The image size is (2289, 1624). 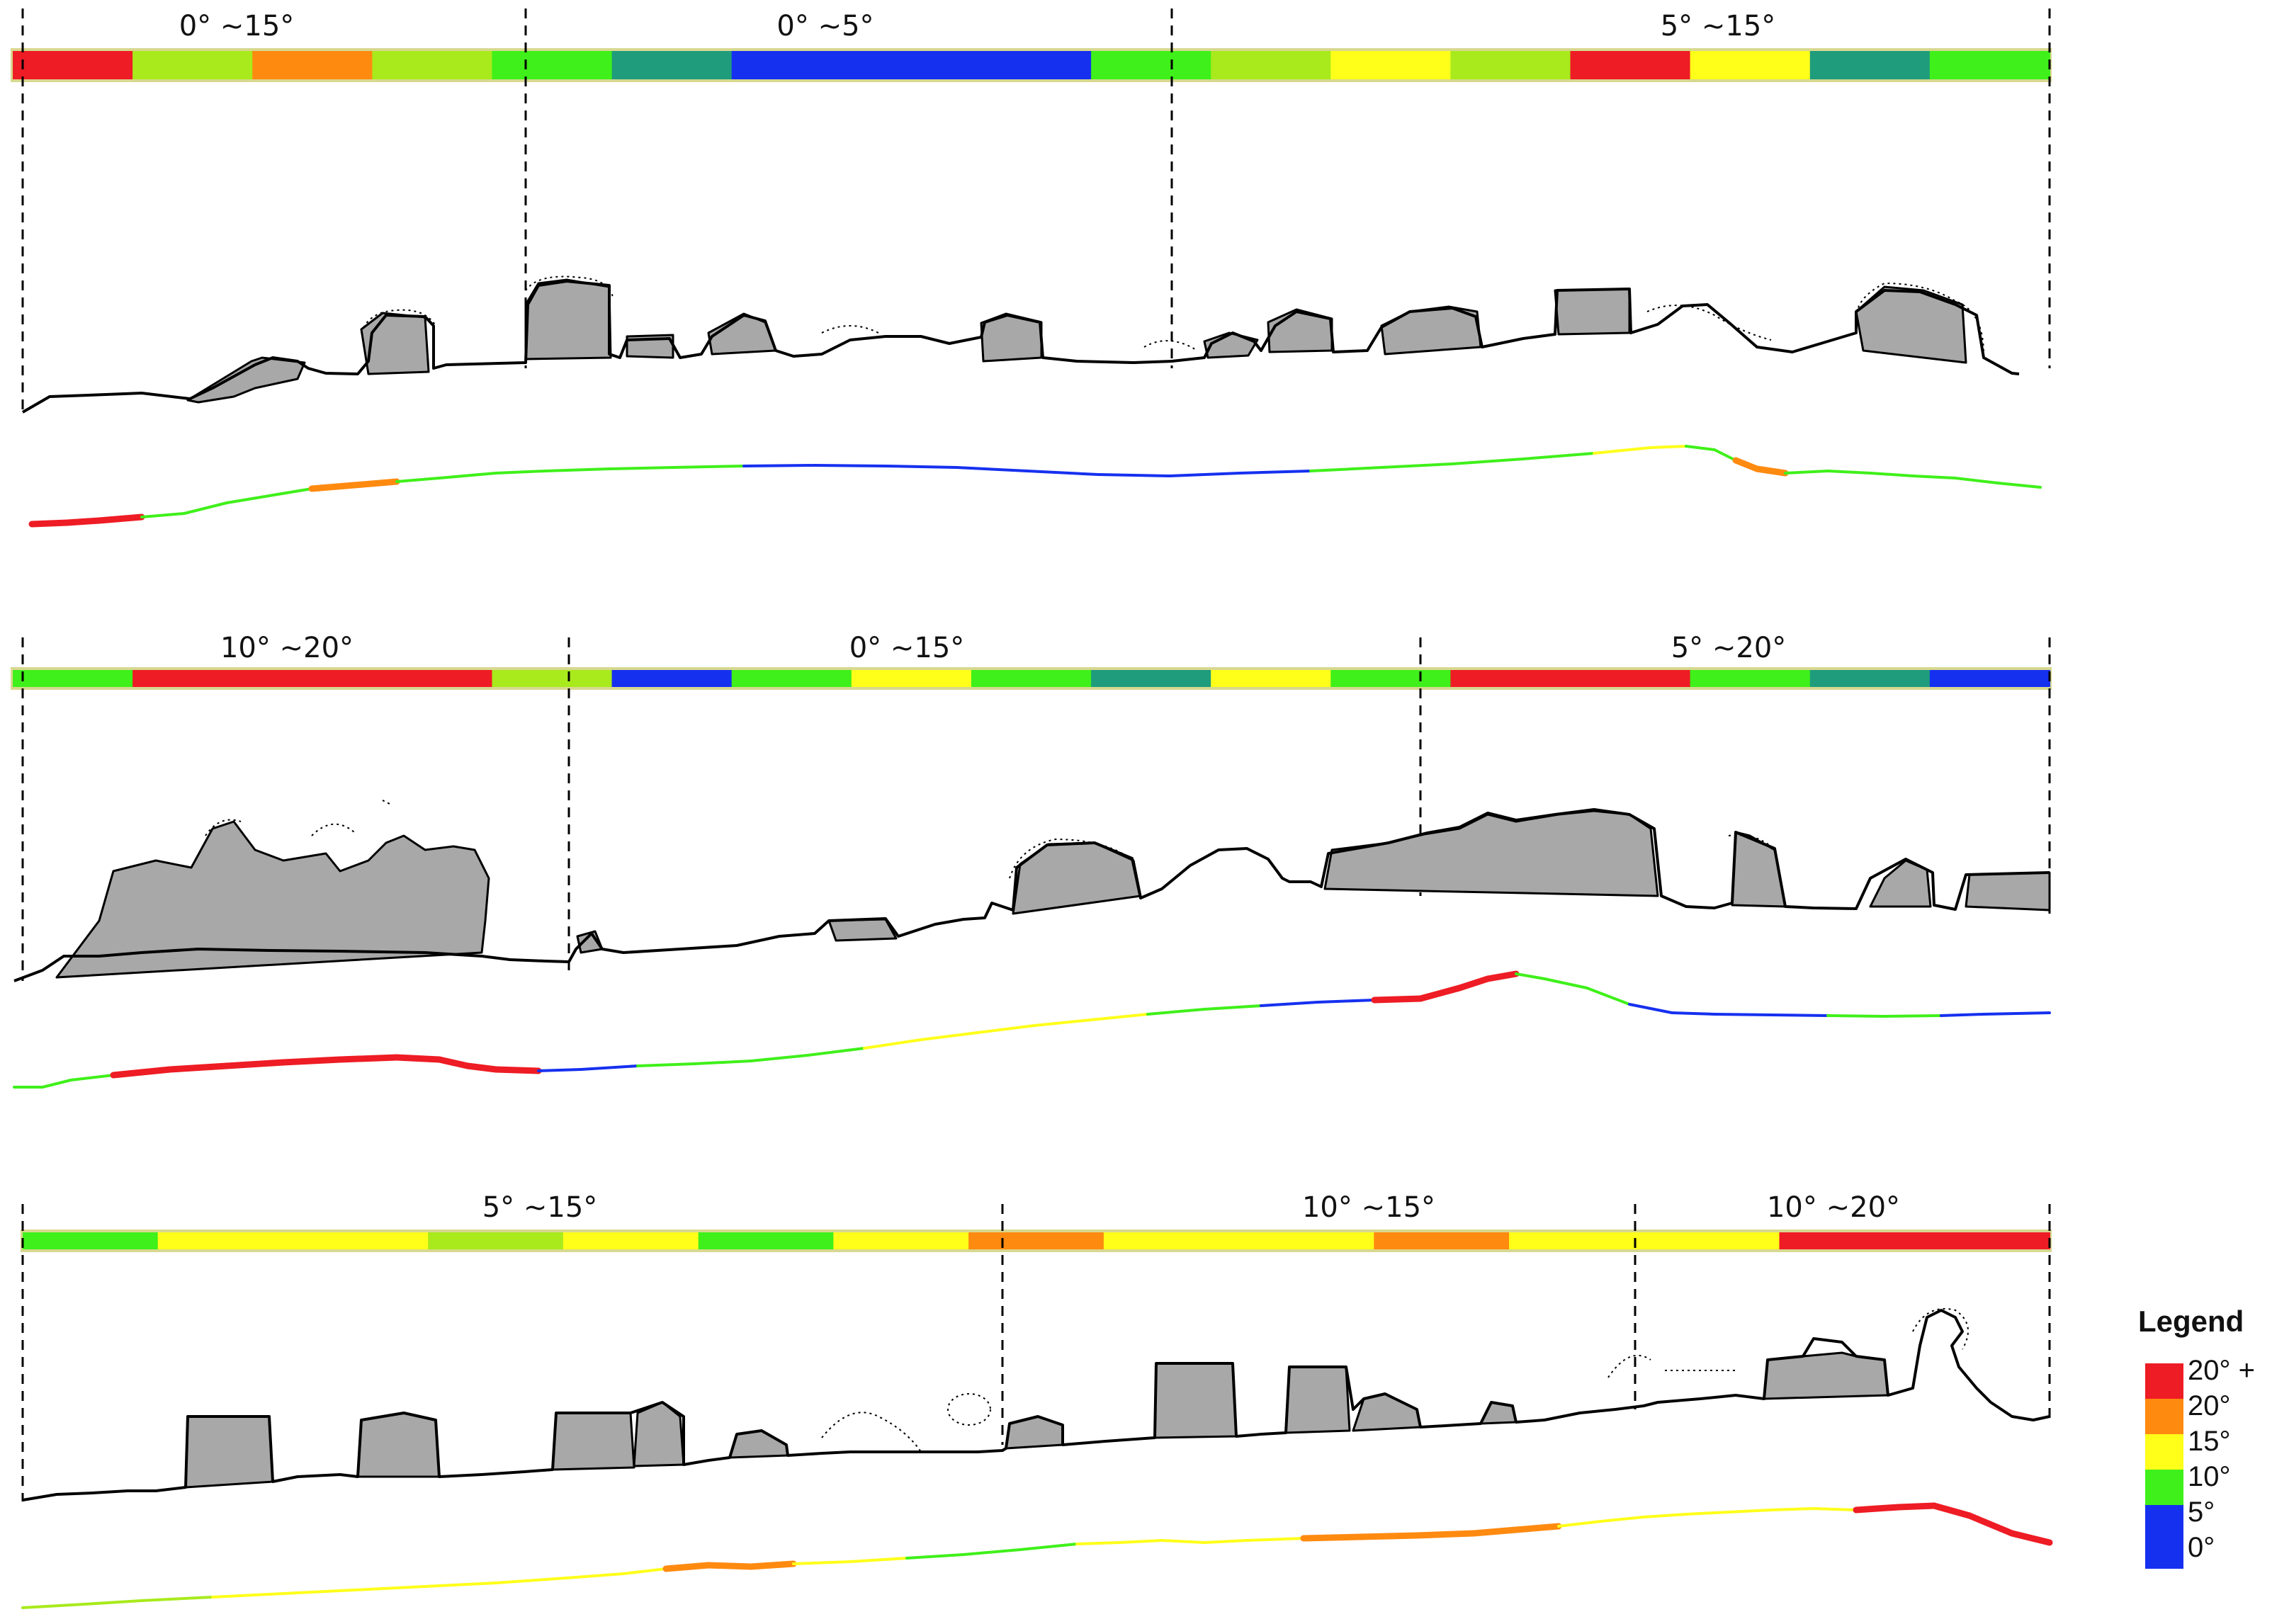 What do you see at coordinates (1035, 486) in the screenshot?
I see `slope-profile-line` at bounding box center [1035, 486].